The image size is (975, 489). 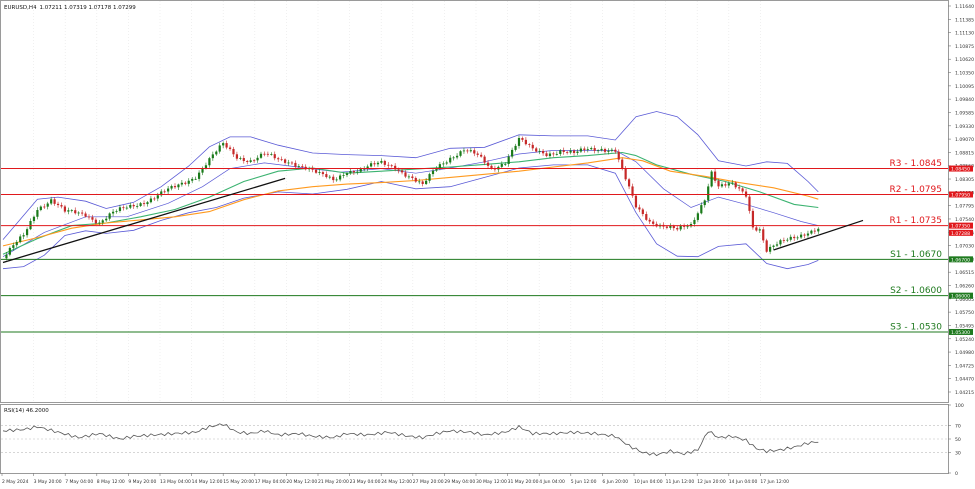 What do you see at coordinates (964, 140) in the screenshot?
I see `price-tick-label: 1.09070` at bounding box center [964, 140].